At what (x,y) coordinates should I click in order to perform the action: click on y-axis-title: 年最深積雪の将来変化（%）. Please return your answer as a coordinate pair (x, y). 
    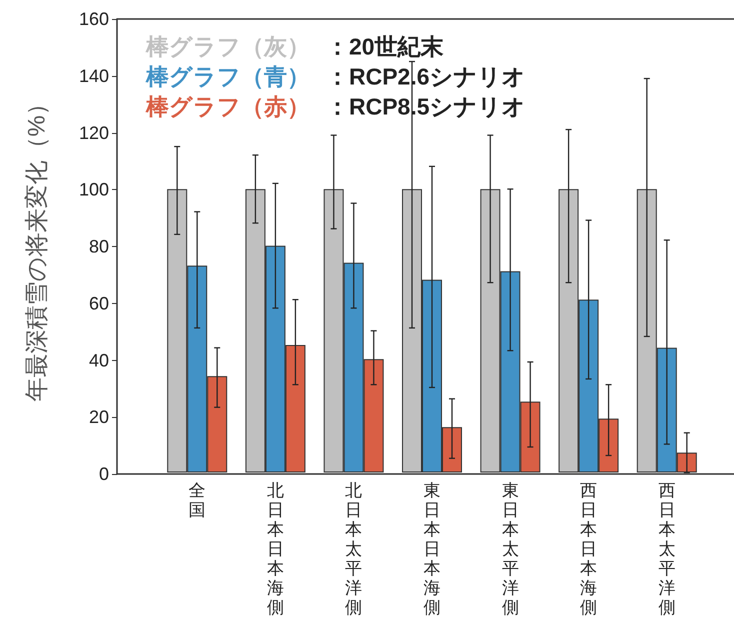
    Looking at the image, I should click on (37, 246).